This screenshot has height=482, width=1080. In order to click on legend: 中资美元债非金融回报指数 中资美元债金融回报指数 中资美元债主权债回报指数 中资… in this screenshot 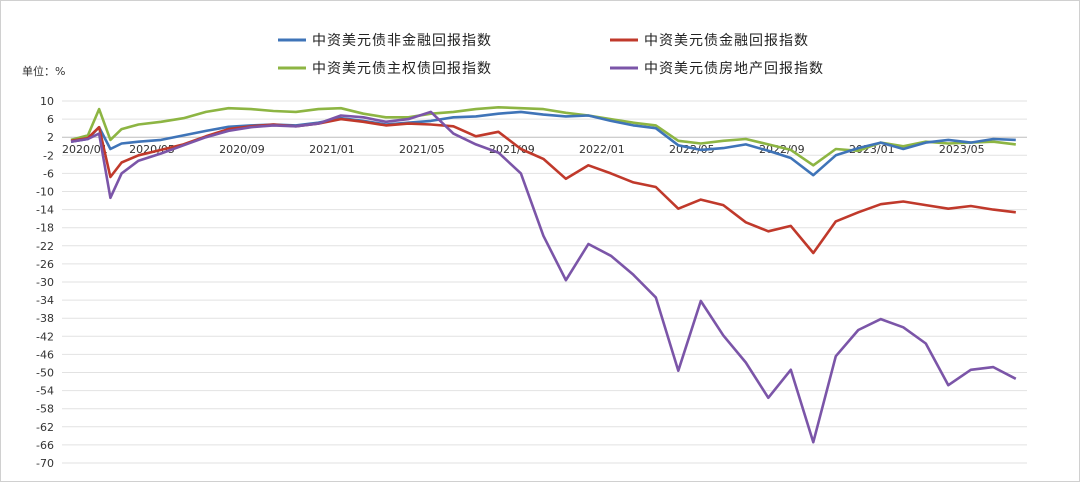, I will do `click(551, 55)`.